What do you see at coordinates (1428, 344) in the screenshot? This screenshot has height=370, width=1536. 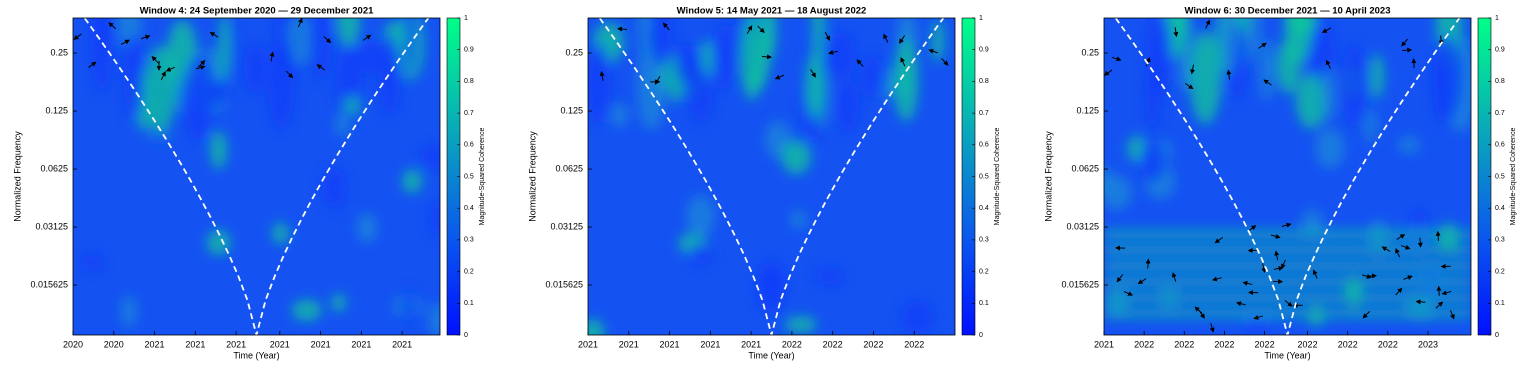 I see `x-tick-label: 2023` at bounding box center [1428, 344].